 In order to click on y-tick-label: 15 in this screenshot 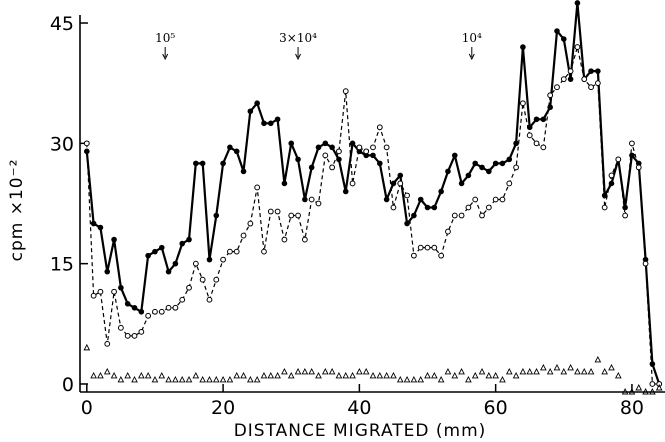, I will do `click(62, 265)`.